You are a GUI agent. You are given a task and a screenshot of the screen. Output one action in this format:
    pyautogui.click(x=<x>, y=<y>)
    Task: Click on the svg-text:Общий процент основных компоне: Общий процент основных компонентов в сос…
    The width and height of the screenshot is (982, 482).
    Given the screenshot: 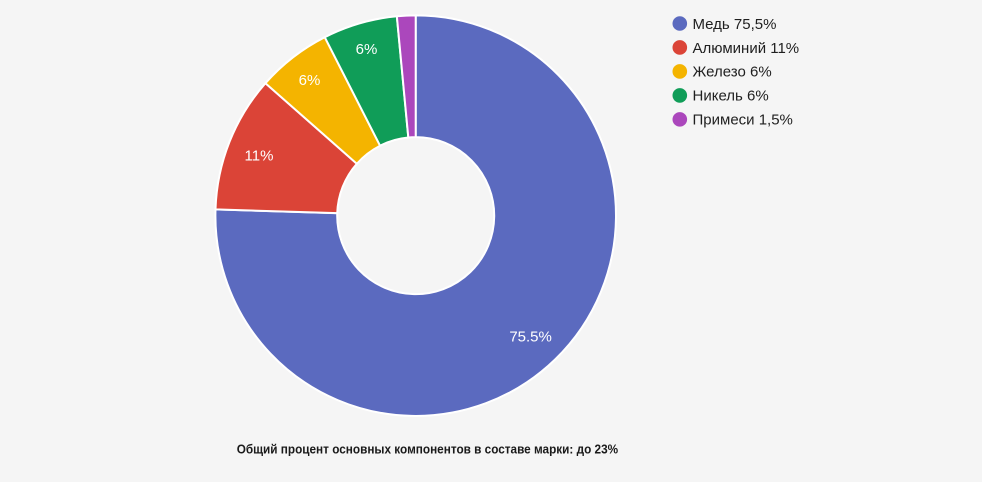 What is the action you would take?
    pyautogui.click(x=428, y=449)
    